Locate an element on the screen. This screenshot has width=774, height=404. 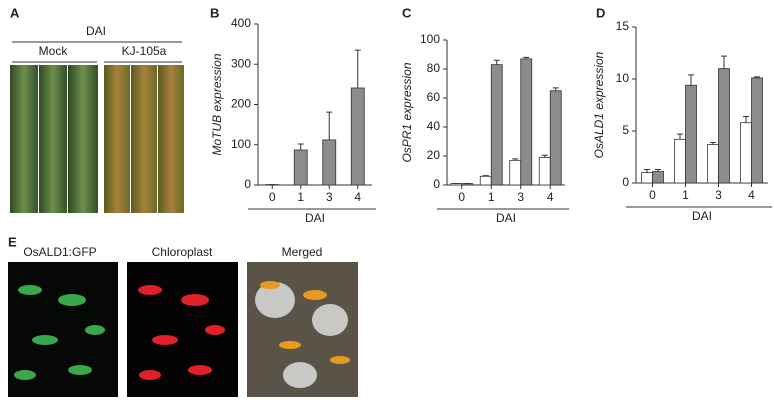
y-tick-label: 400 is located at coordinates (241, 23).